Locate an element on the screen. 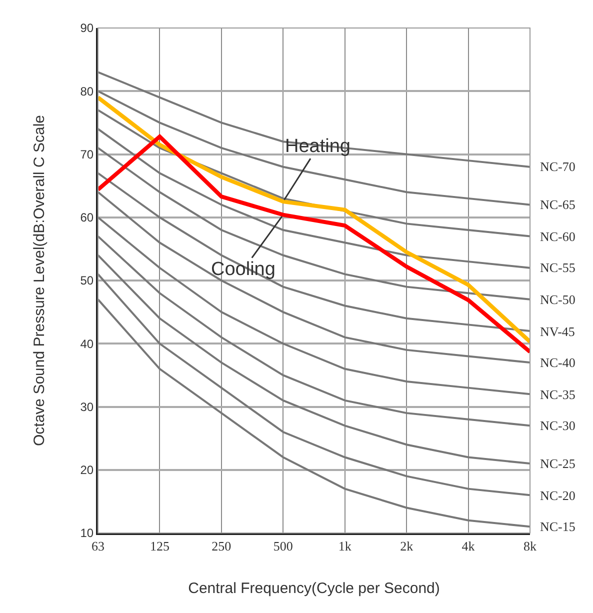 The height and width of the screenshot is (613, 593). y-tick-label: 90 is located at coordinates (87, 28).